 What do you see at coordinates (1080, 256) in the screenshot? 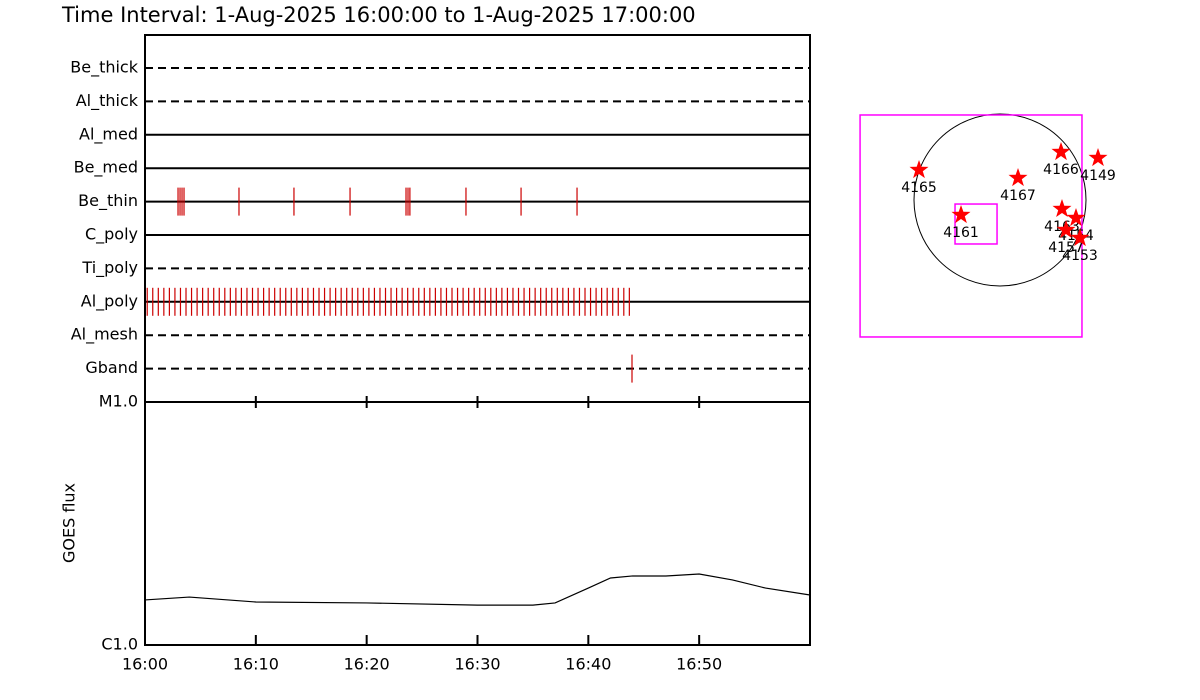
I see `region-label: 4153` at bounding box center [1080, 256].